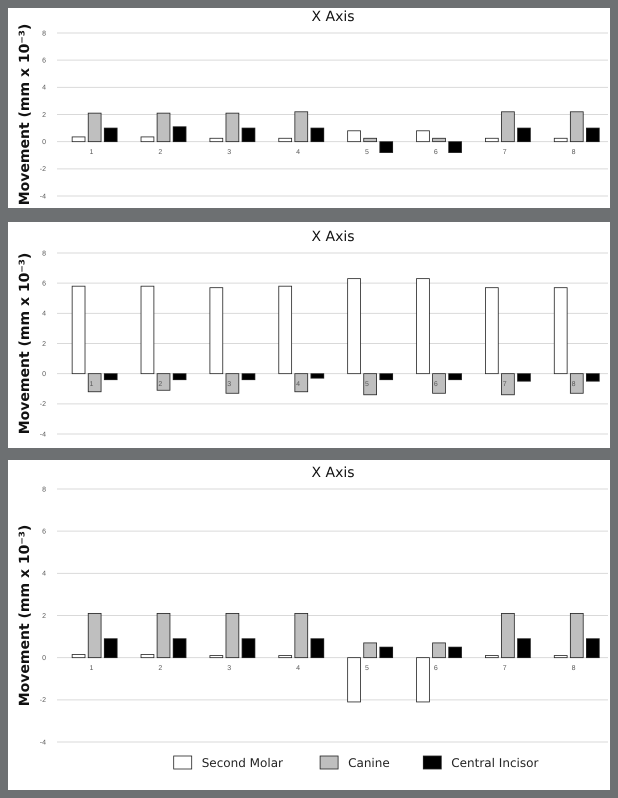 The height and width of the screenshot is (798, 618). I want to click on legend-label: Canine, so click(369, 763).